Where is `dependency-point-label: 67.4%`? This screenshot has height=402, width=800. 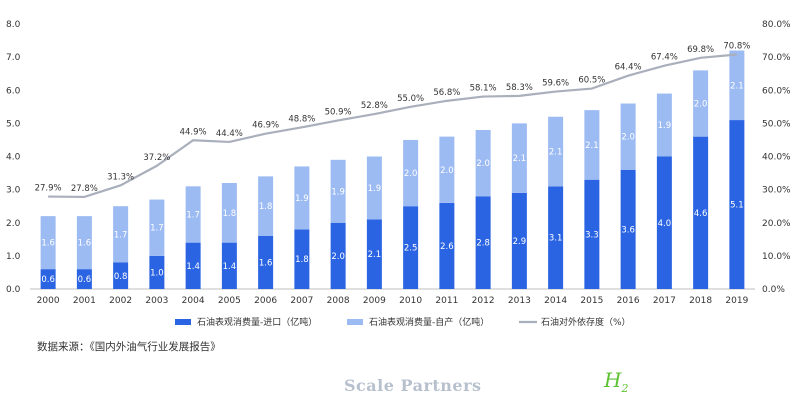 dependency-point-label: 67.4% is located at coordinates (664, 58).